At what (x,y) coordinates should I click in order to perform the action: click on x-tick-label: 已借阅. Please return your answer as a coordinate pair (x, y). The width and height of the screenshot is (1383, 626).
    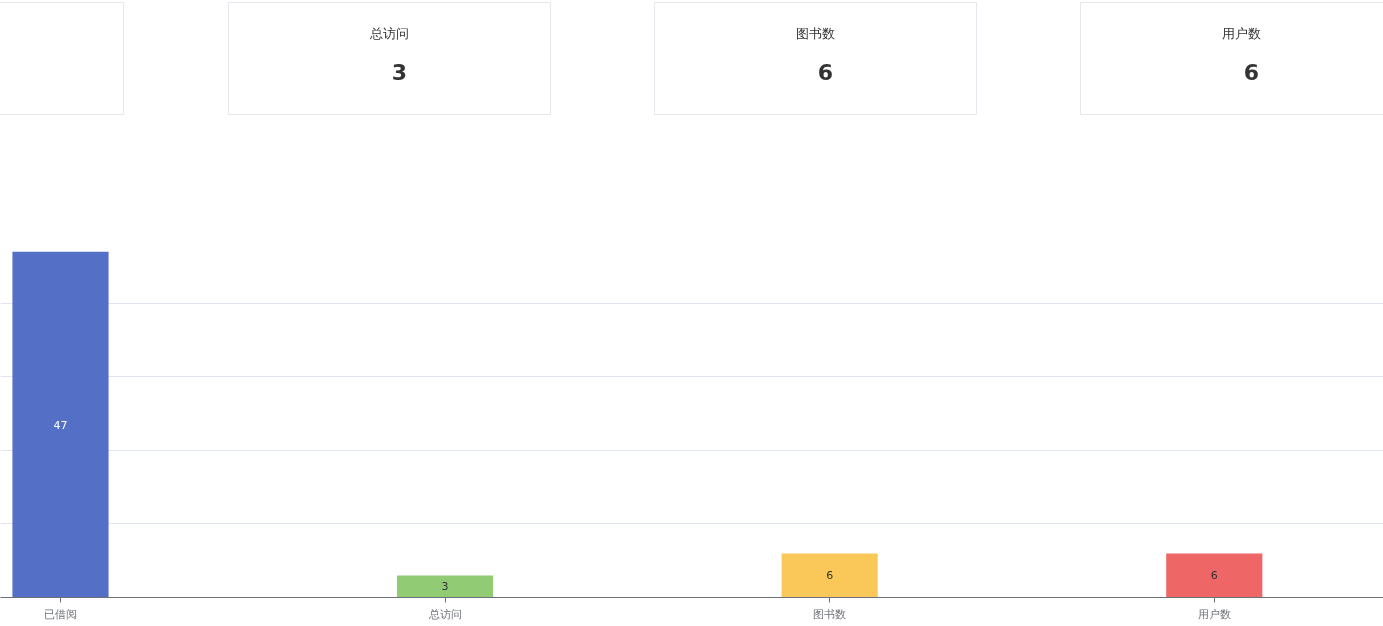
    Looking at the image, I should click on (60, 614).